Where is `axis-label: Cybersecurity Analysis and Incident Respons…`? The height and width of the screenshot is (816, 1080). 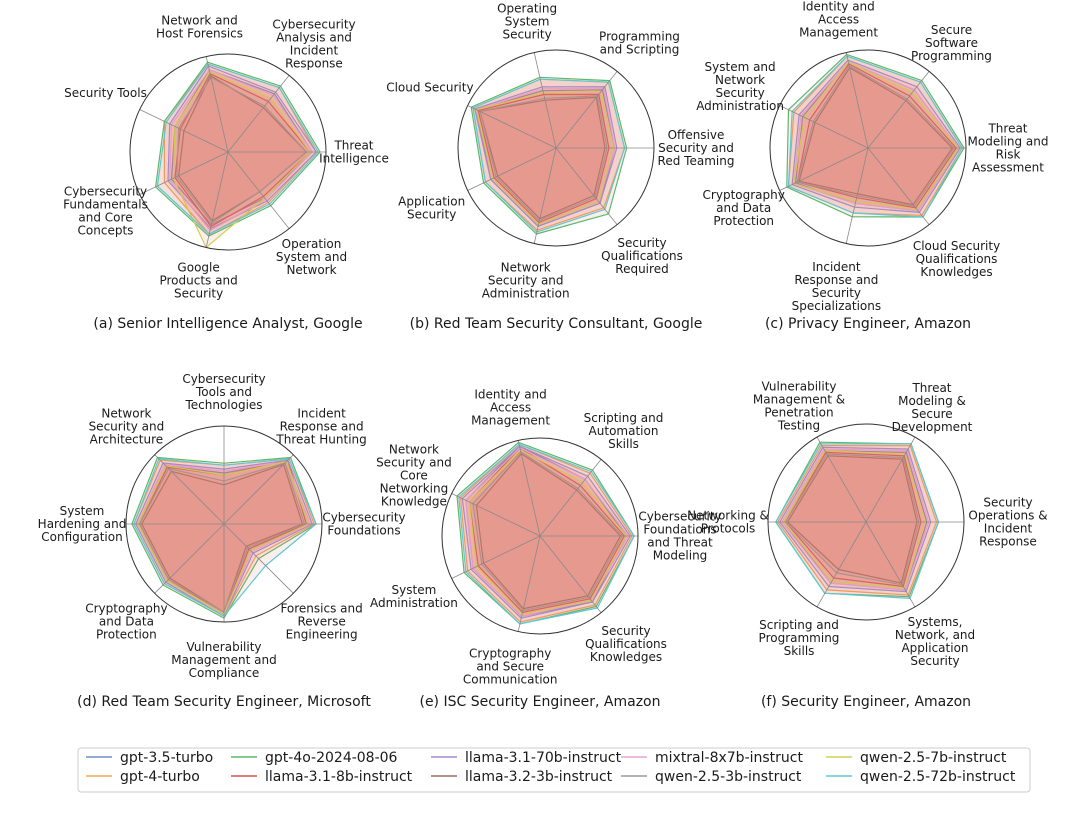
axis-label: Cybersecurity Analysis and Incident Respons… is located at coordinates (313, 44).